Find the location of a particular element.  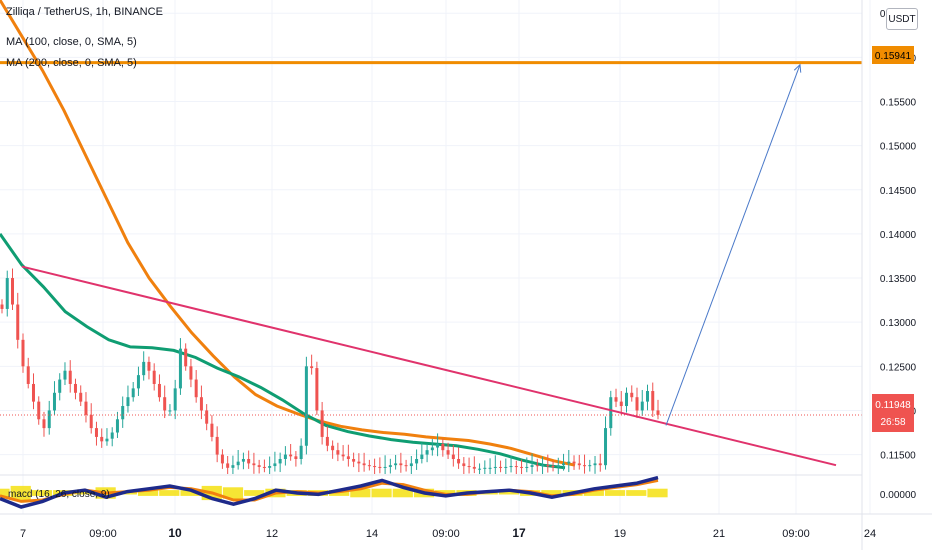

currency-button: USDT is located at coordinates (902, 19).